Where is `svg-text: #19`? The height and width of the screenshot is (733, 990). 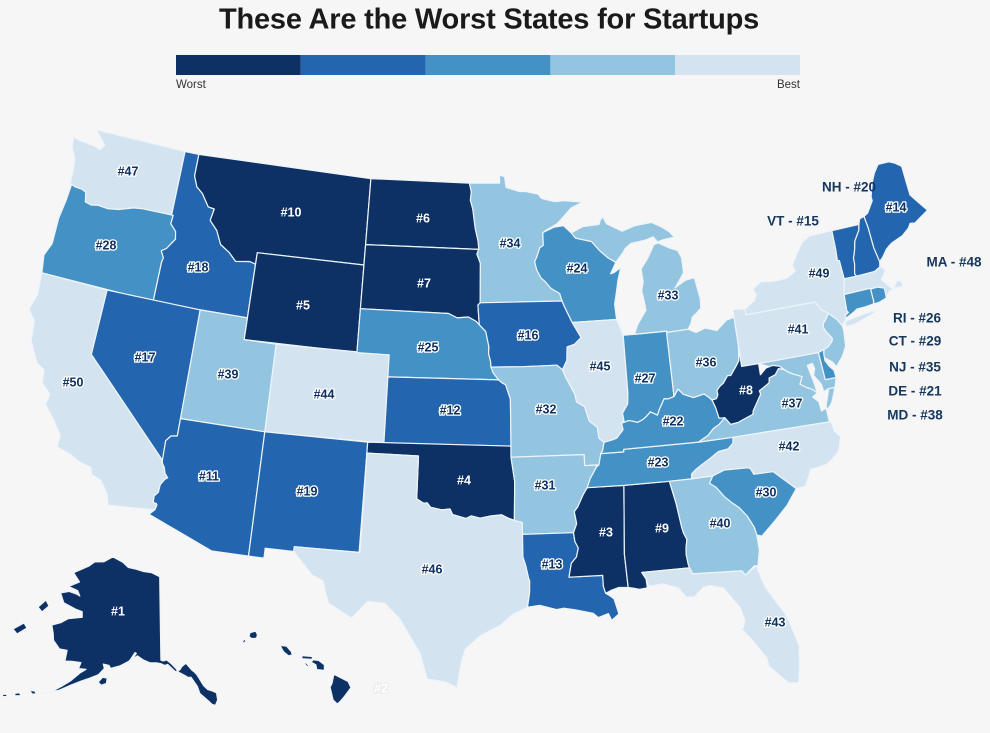
svg-text: #19 is located at coordinates (307, 492).